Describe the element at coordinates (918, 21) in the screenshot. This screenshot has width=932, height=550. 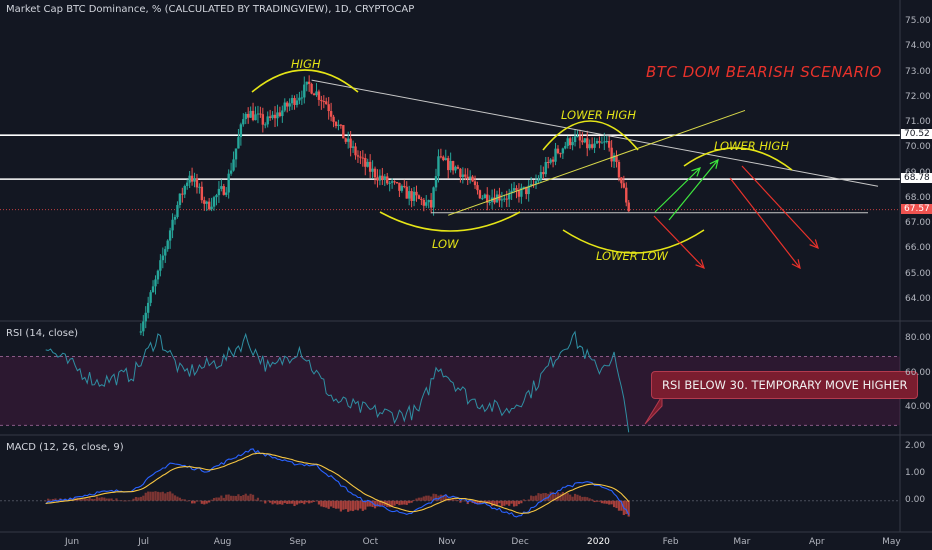
I see `price-tick-label: 75.00` at that location.